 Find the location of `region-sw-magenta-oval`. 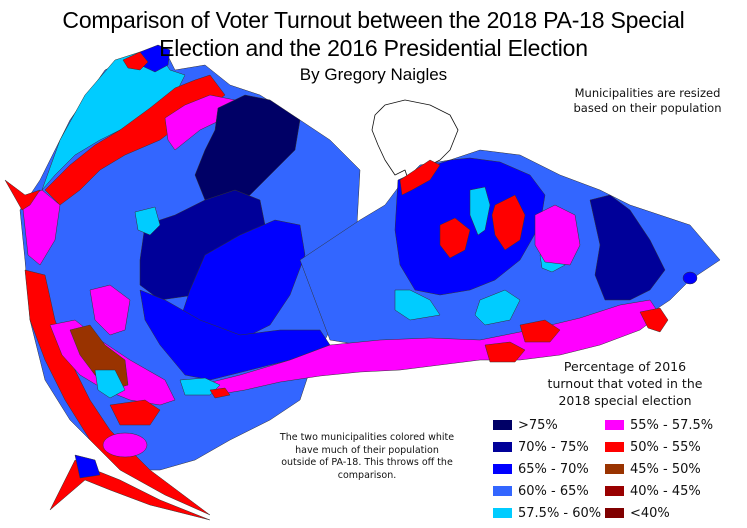

region-sw-magenta-oval is located at coordinates (125, 445).